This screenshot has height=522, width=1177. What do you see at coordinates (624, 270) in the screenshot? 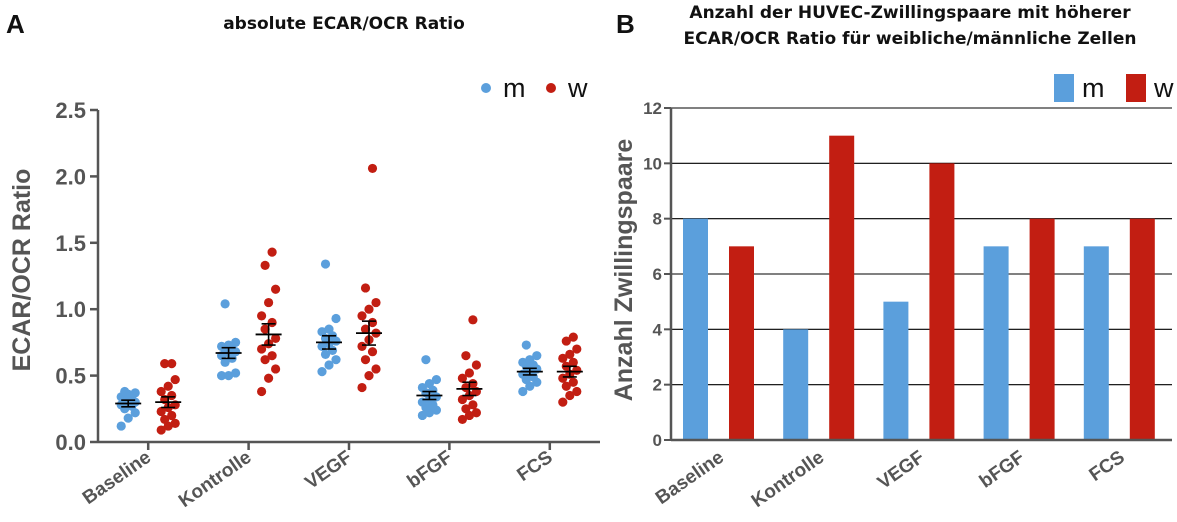
I see `chart-b-ylabel: Anzahl Zwillingspaare` at bounding box center [624, 270].